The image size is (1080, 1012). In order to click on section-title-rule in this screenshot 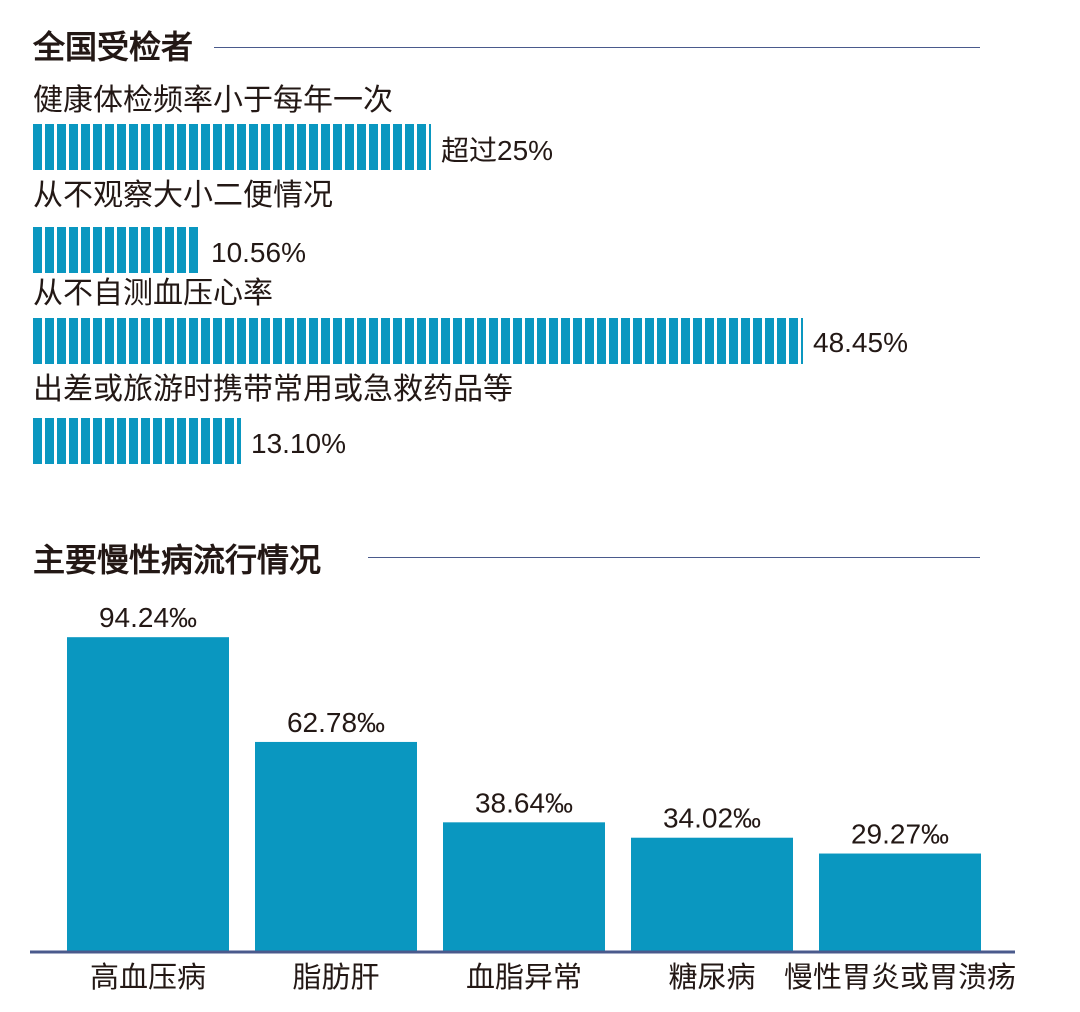, I will do `click(597, 47)`.